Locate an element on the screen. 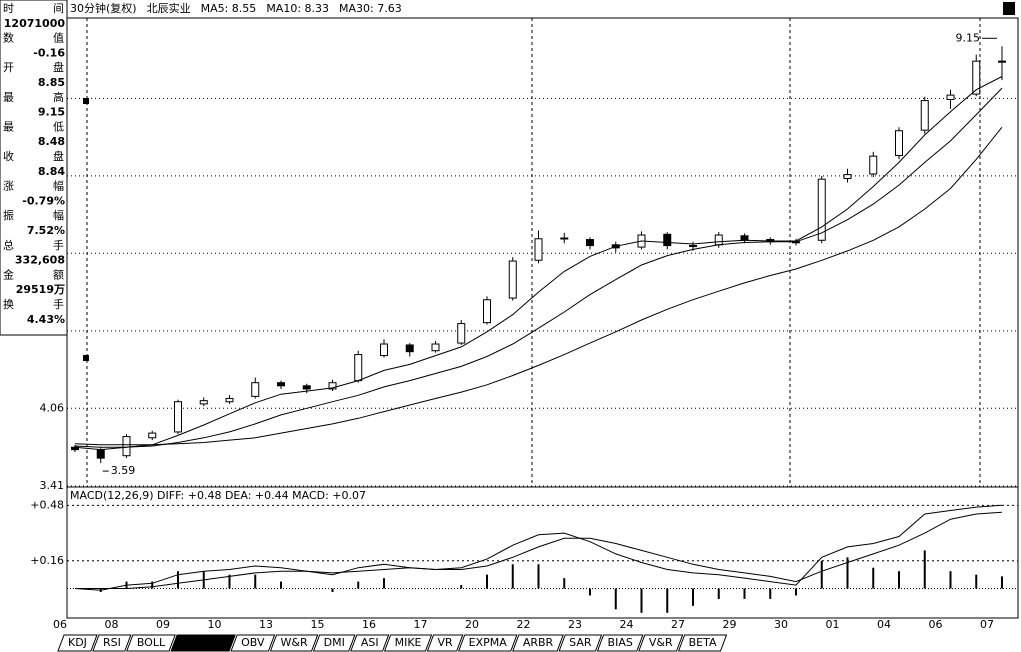  x-tick-label: 29 is located at coordinates (730, 624).